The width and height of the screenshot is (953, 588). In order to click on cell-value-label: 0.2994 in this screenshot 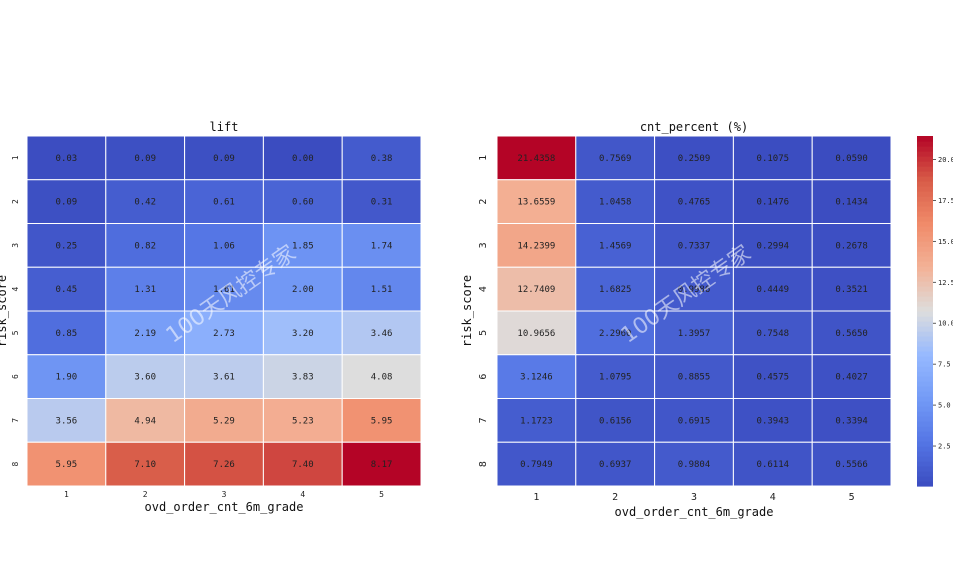, I will do `click(773, 246)`.